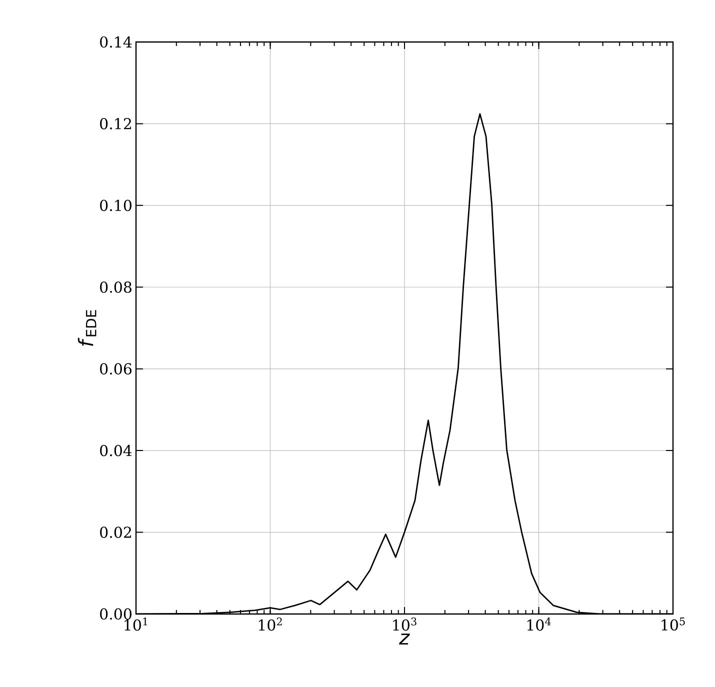 Image resolution: width=715 pixels, height=687 pixels. I want to click on x-tick-label: 10$^{4}$, so click(539, 624).